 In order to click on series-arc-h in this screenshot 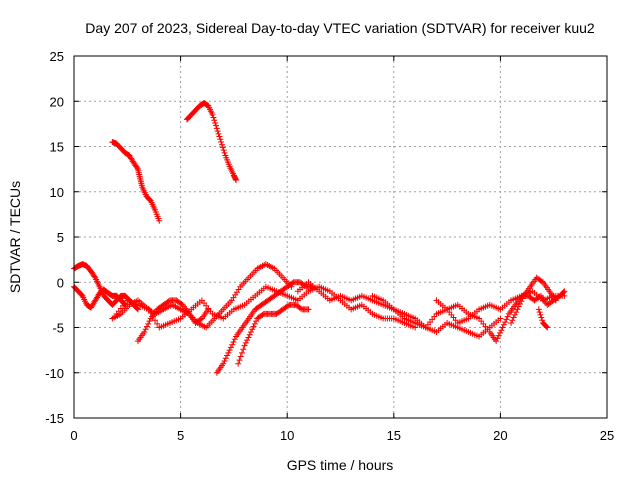, I will do `click(264, 327)`.